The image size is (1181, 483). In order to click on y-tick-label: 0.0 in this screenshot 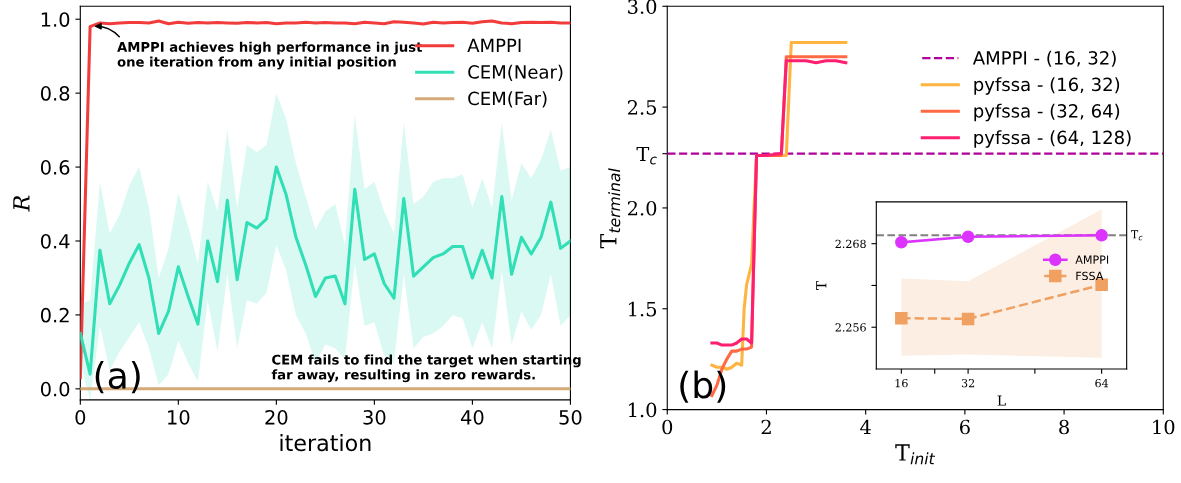, I will do `click(55, 389)`.